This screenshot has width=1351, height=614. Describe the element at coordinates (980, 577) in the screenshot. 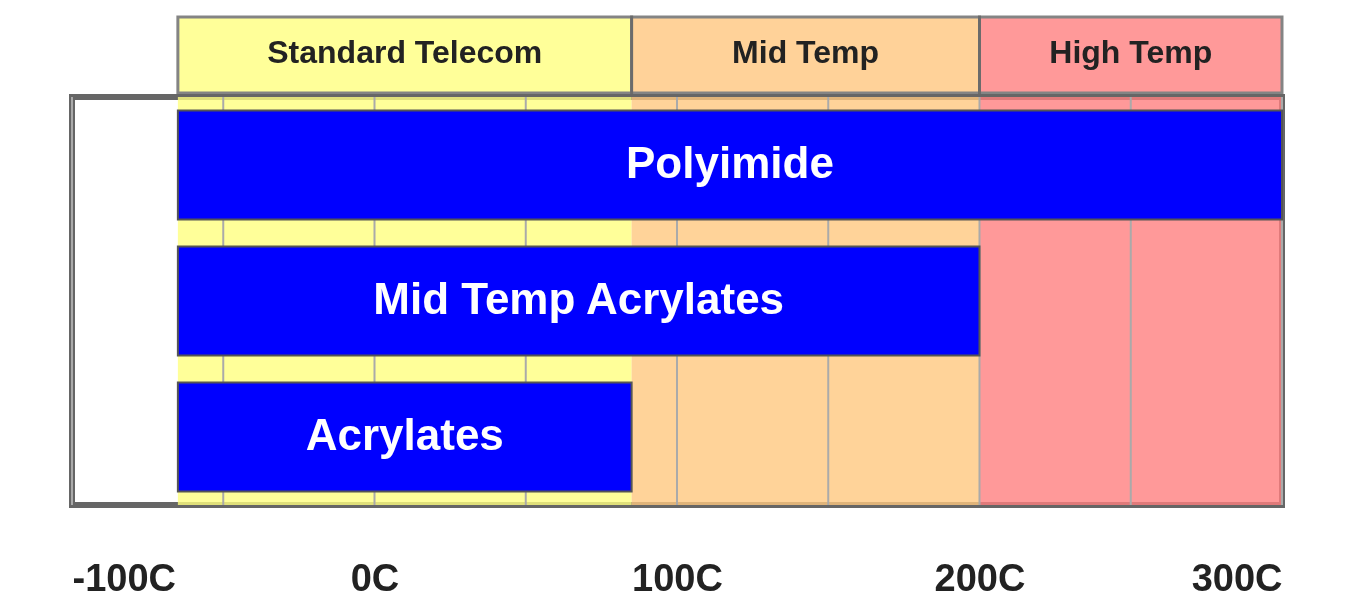

I see `x-tick-label: 200C` at that location.